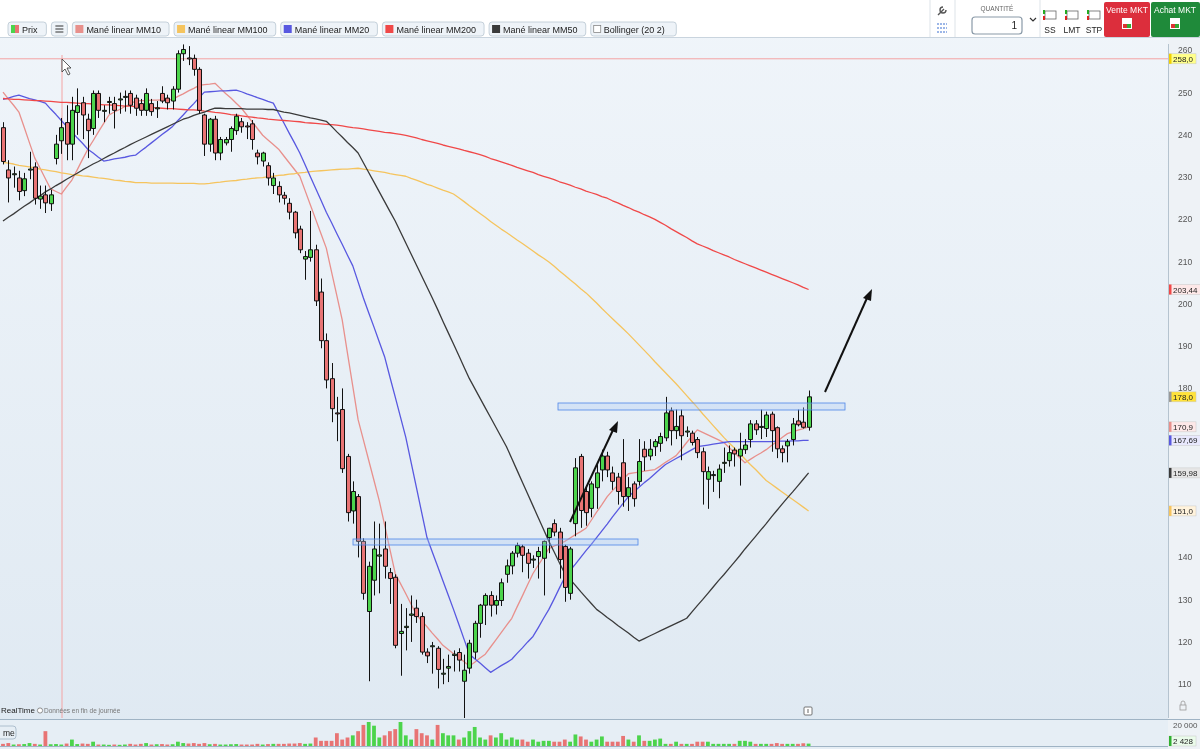 This screenshot has height=749, width=1200. I want to click on text: 151,0, so click(1183, 511).